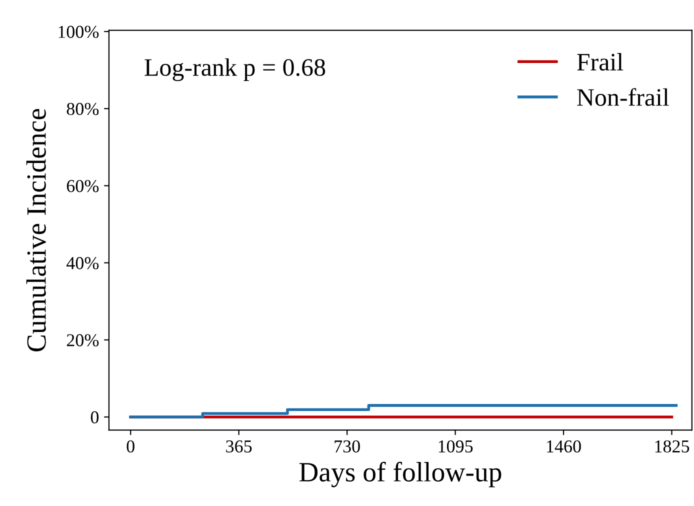 The width and height of the screenshot is (694, 506). I want to click on x-tick-label: 730, so click(347, 446).